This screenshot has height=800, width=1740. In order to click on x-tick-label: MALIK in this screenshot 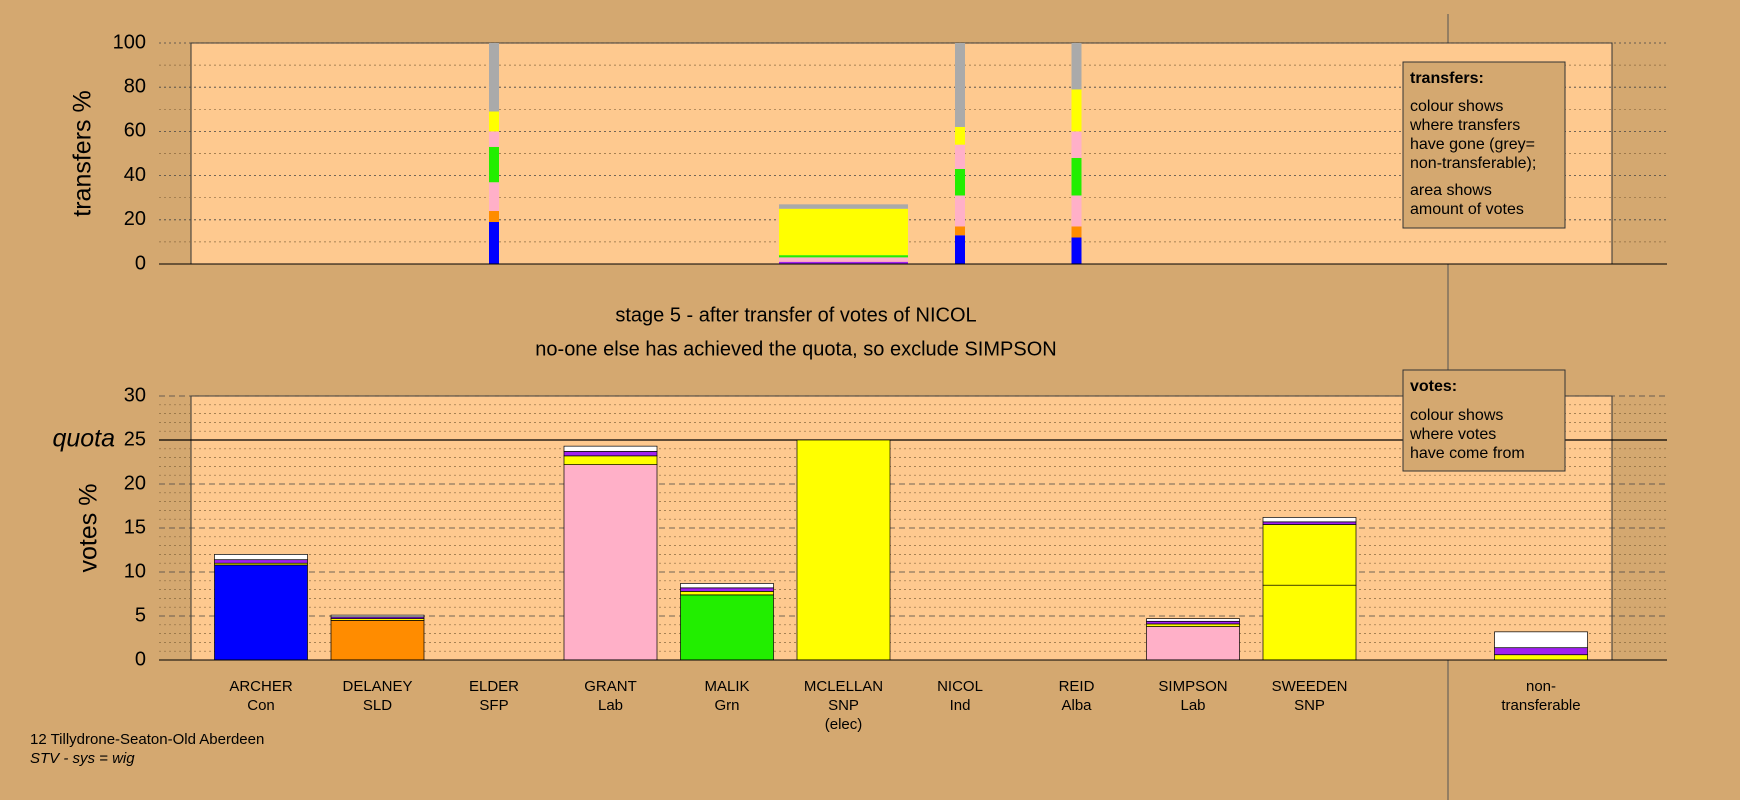, I will do `click(726, 686)`.